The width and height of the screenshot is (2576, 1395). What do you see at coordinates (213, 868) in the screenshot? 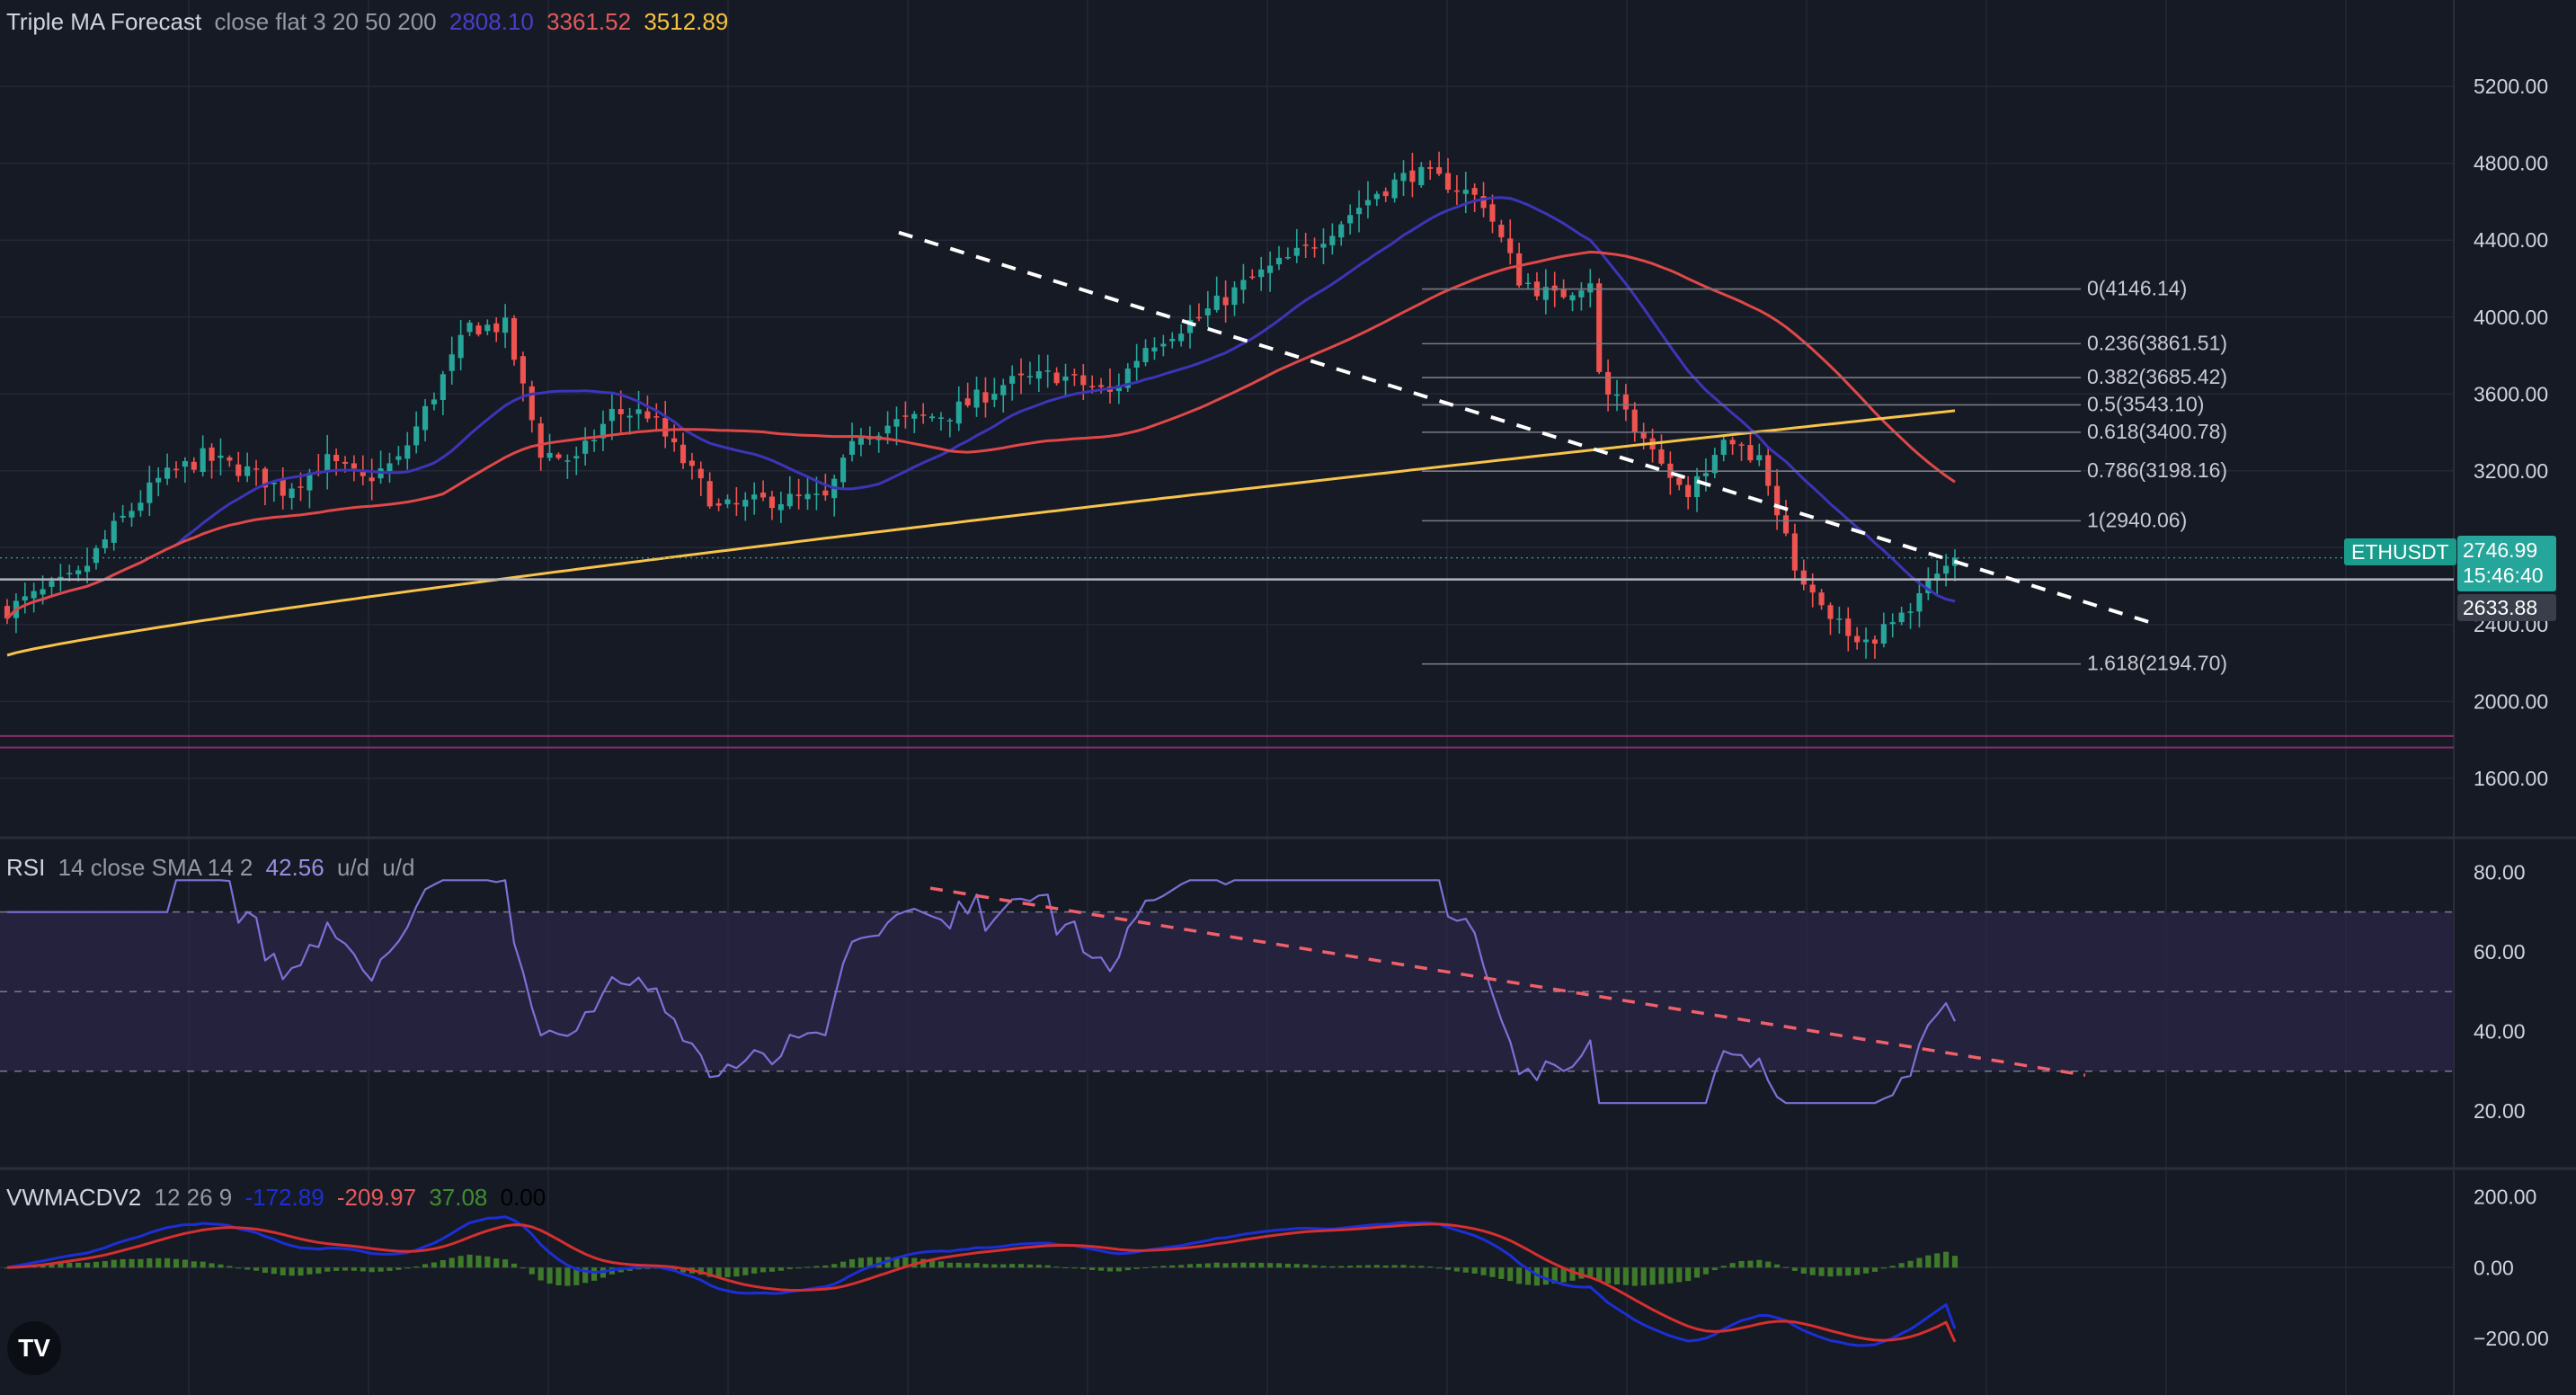
I see `legend-rsi: RSI 14 close SMA 14 2 42.56 u/d u/d` at bounding box center [213, 868].